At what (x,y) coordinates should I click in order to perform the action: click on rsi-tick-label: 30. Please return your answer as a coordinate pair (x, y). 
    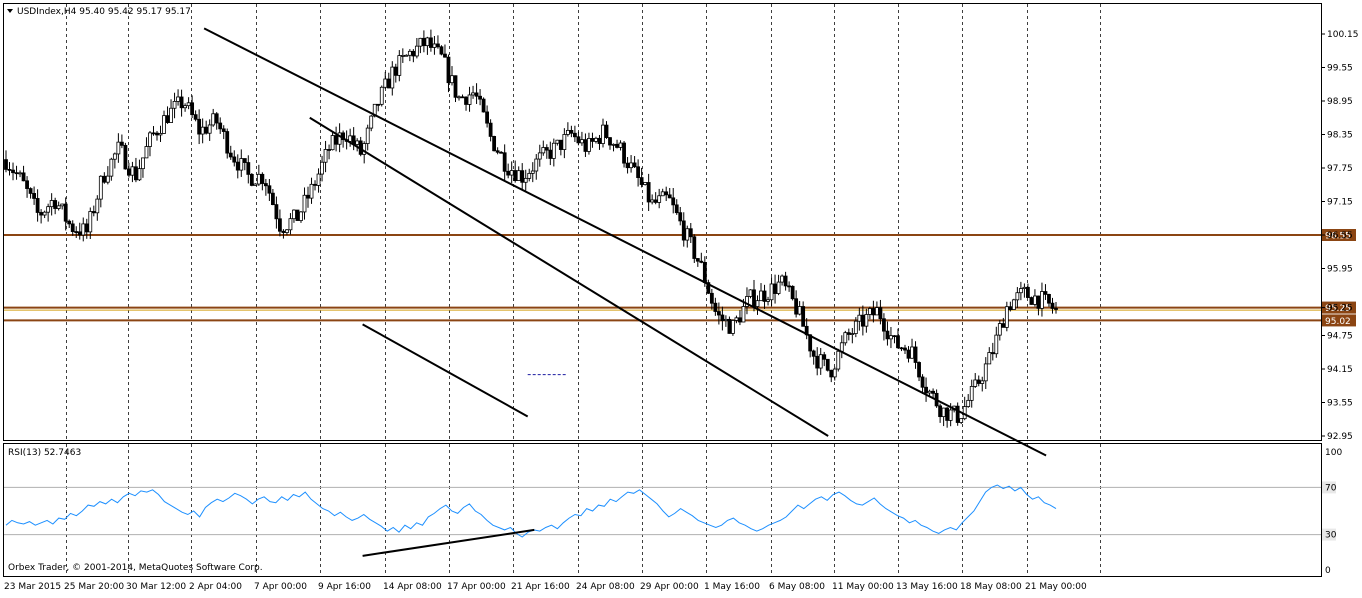
    Looking at the image, I should click on (1331, 536).